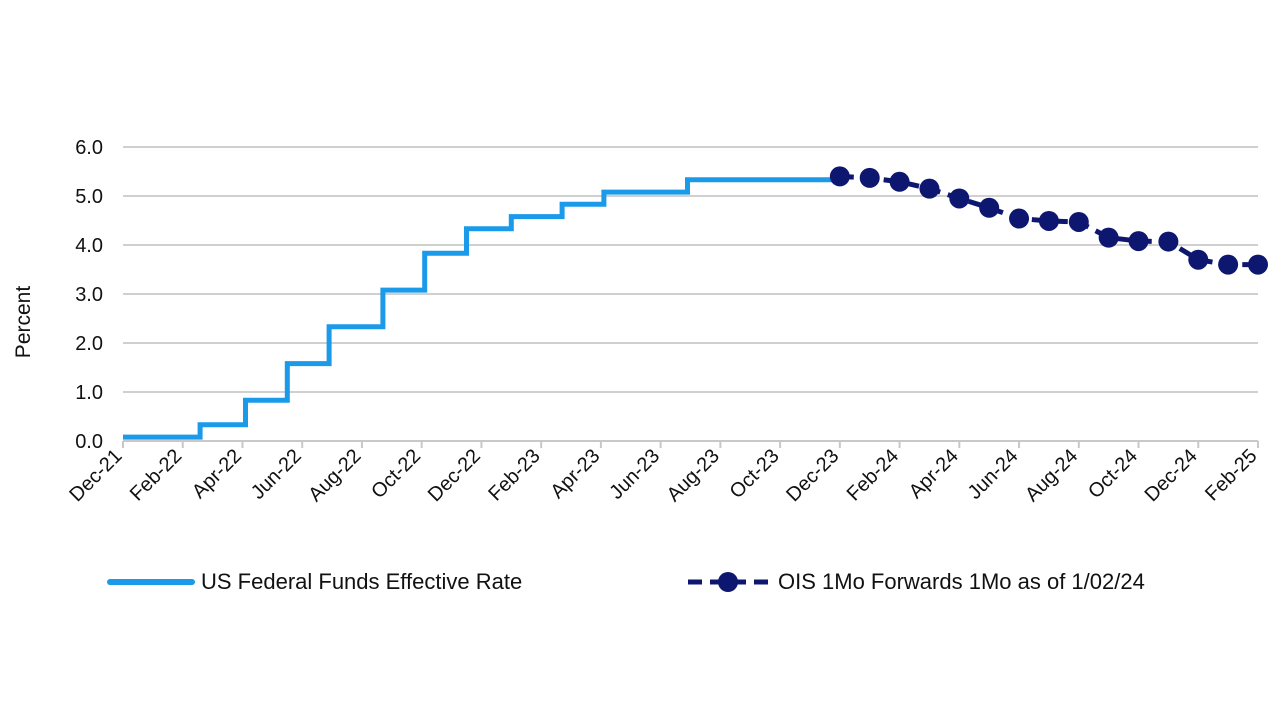 The image size is (1280, 720). What do you see at coordinates (89, 197) in the screenshot?
I see `y-tick-label: 5.0` at bounding box center [89, 197].